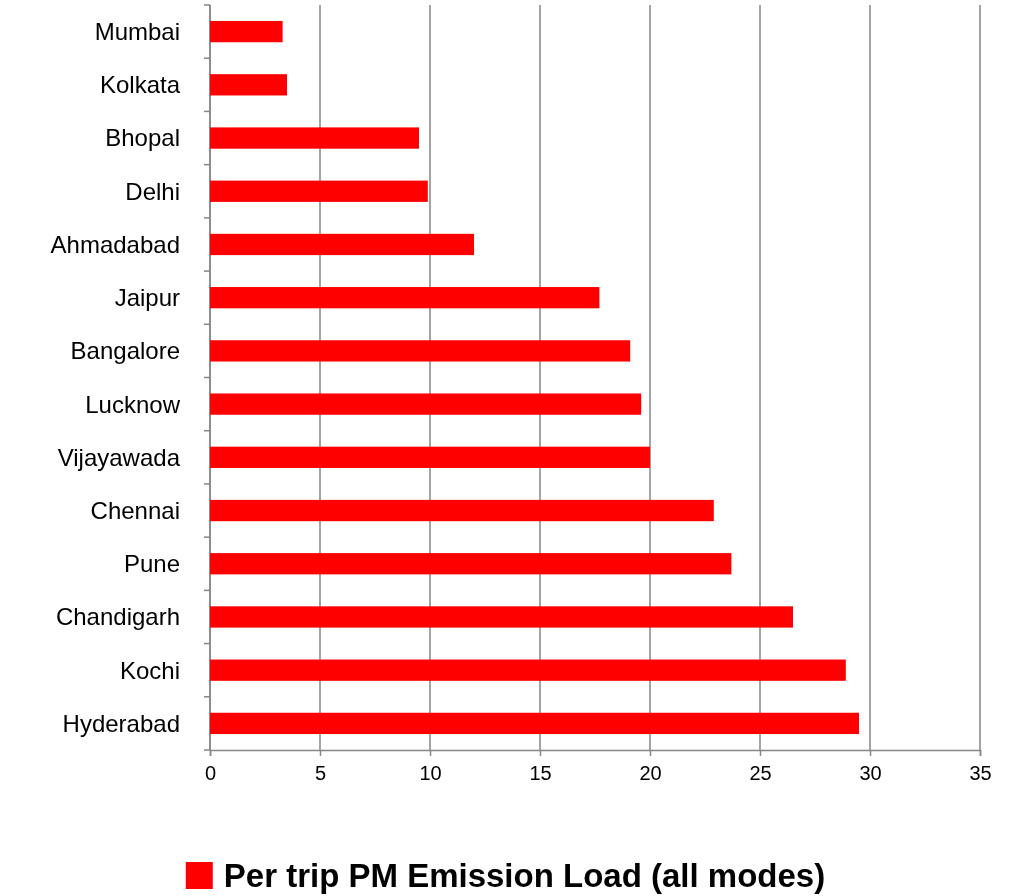  I want to click on y-tick-label: Vijayawada, so click(119, 457).